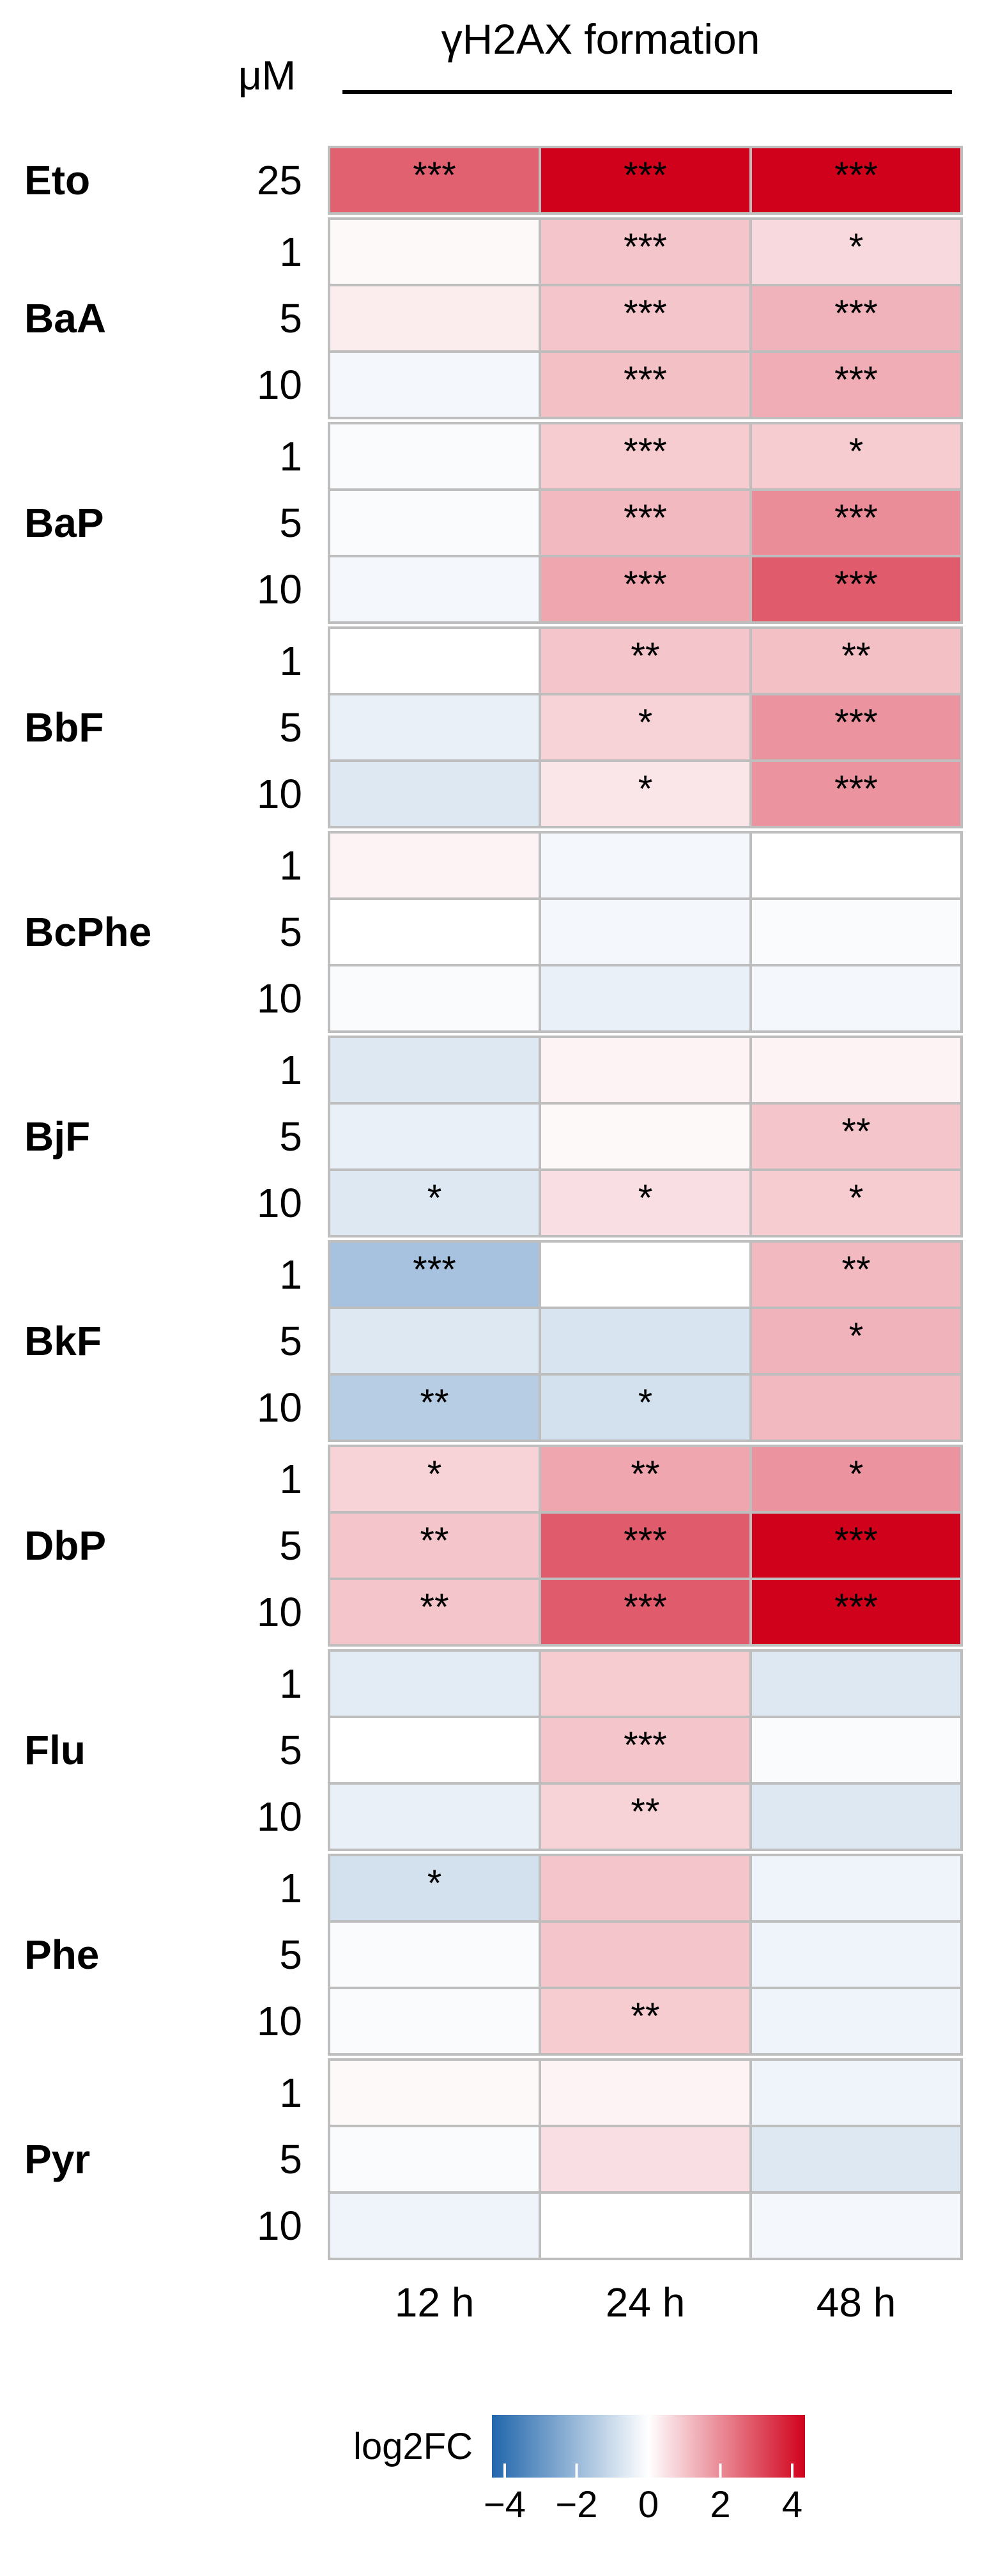 The width and height of the screenshot is (989, 2576). What do you see at coordinates (505, 2505) in the screenshot?
I see `legend-tick-label: −4` at bounding box center [505, 2505].